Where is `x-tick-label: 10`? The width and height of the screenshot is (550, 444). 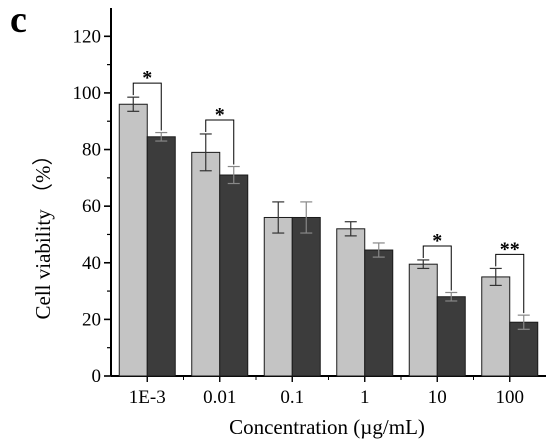 x-tick-label: 10 is located at coordinates (437, 397).